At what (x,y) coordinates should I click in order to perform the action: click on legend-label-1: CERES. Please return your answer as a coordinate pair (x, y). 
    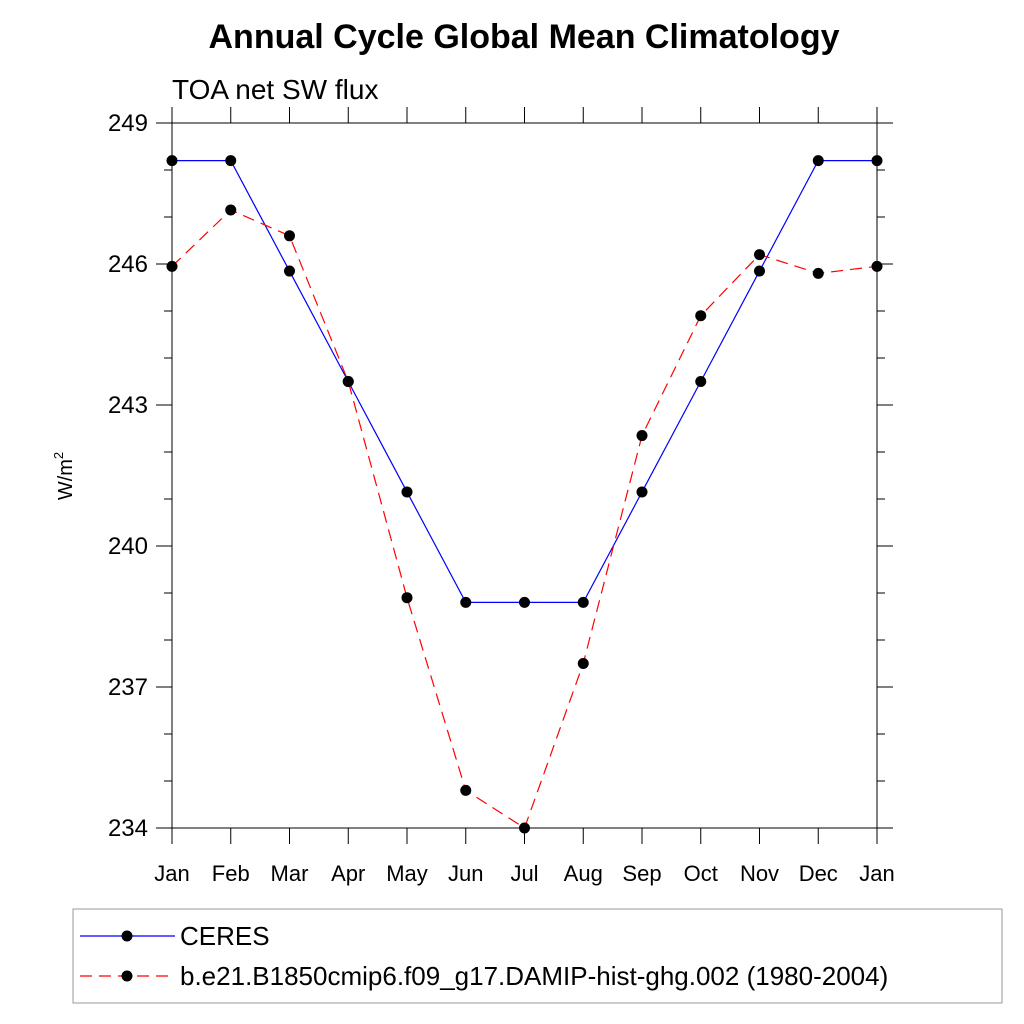
    Looking at the image, I should click on (225, 936).